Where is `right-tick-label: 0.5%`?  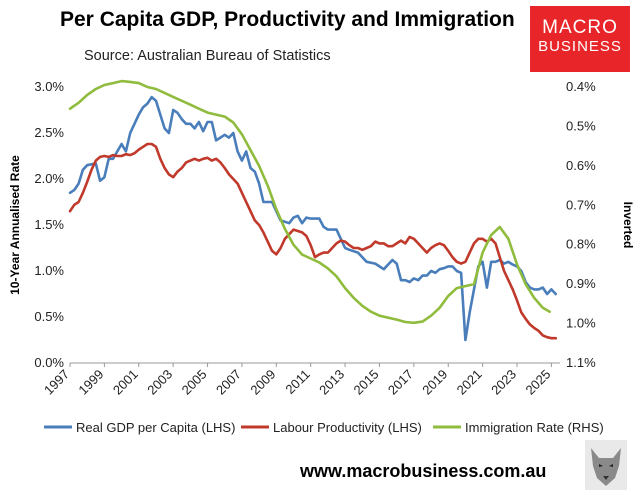 right-tick-label: 0.5% is located at coordinates (581, 125).